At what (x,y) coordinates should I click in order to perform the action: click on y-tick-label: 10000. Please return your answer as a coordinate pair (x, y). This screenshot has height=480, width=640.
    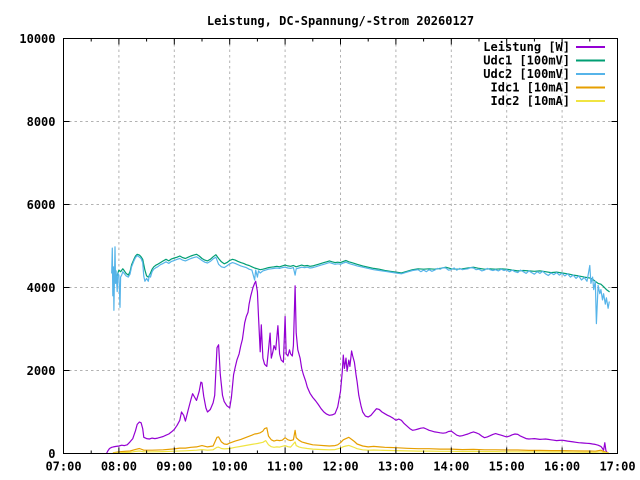
    Looking at the image, I should click on (37, 39).